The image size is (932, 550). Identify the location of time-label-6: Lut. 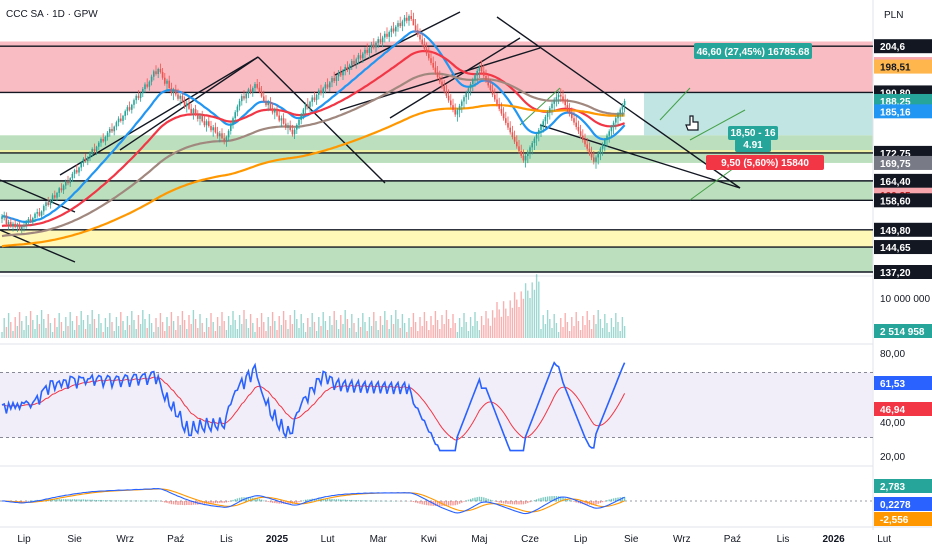
(328, 539).